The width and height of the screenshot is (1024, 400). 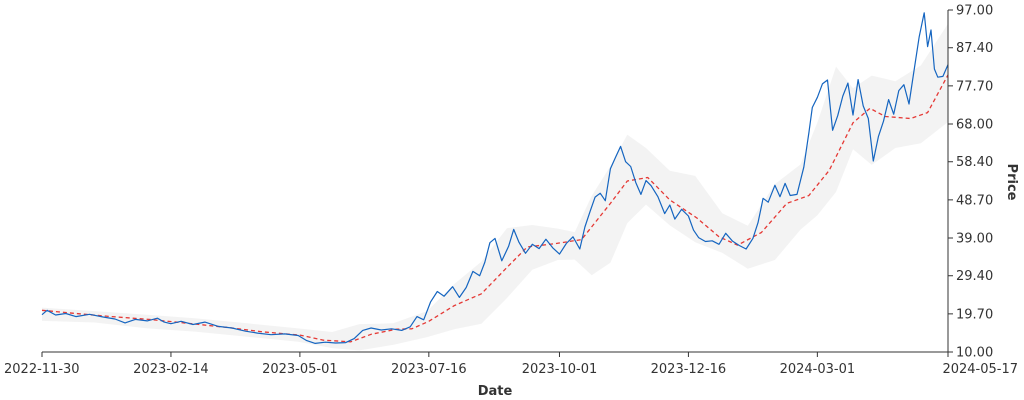 I want to click on x-tick-label: 2023-12-16, so click(x=689, y=369).